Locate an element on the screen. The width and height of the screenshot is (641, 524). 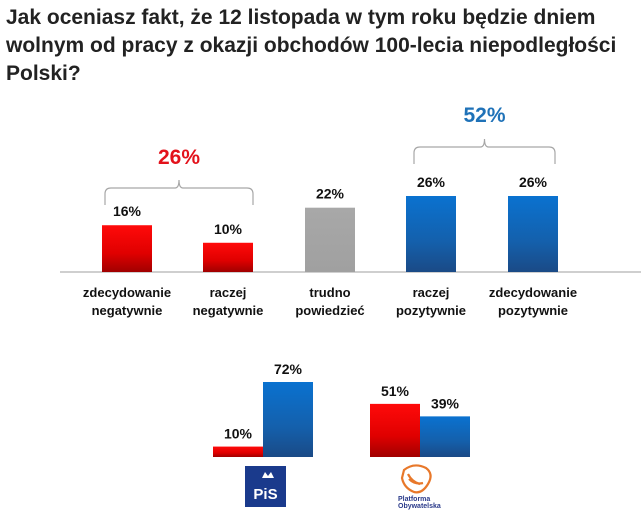
pis-logo-text: PiS is located at coordinates (265, 494).